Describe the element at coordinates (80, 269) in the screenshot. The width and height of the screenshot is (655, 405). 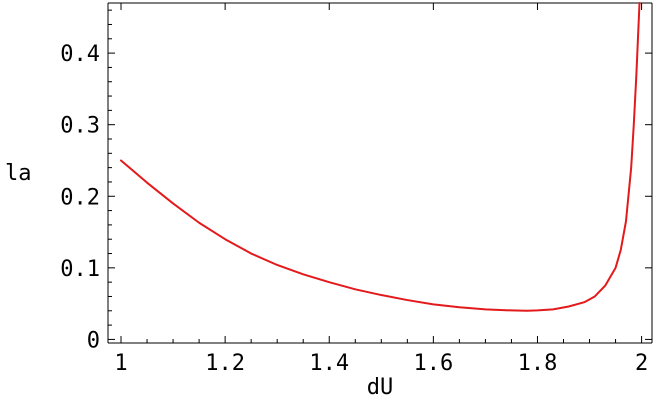
I see `y-tick-label: 0.1` at that location.